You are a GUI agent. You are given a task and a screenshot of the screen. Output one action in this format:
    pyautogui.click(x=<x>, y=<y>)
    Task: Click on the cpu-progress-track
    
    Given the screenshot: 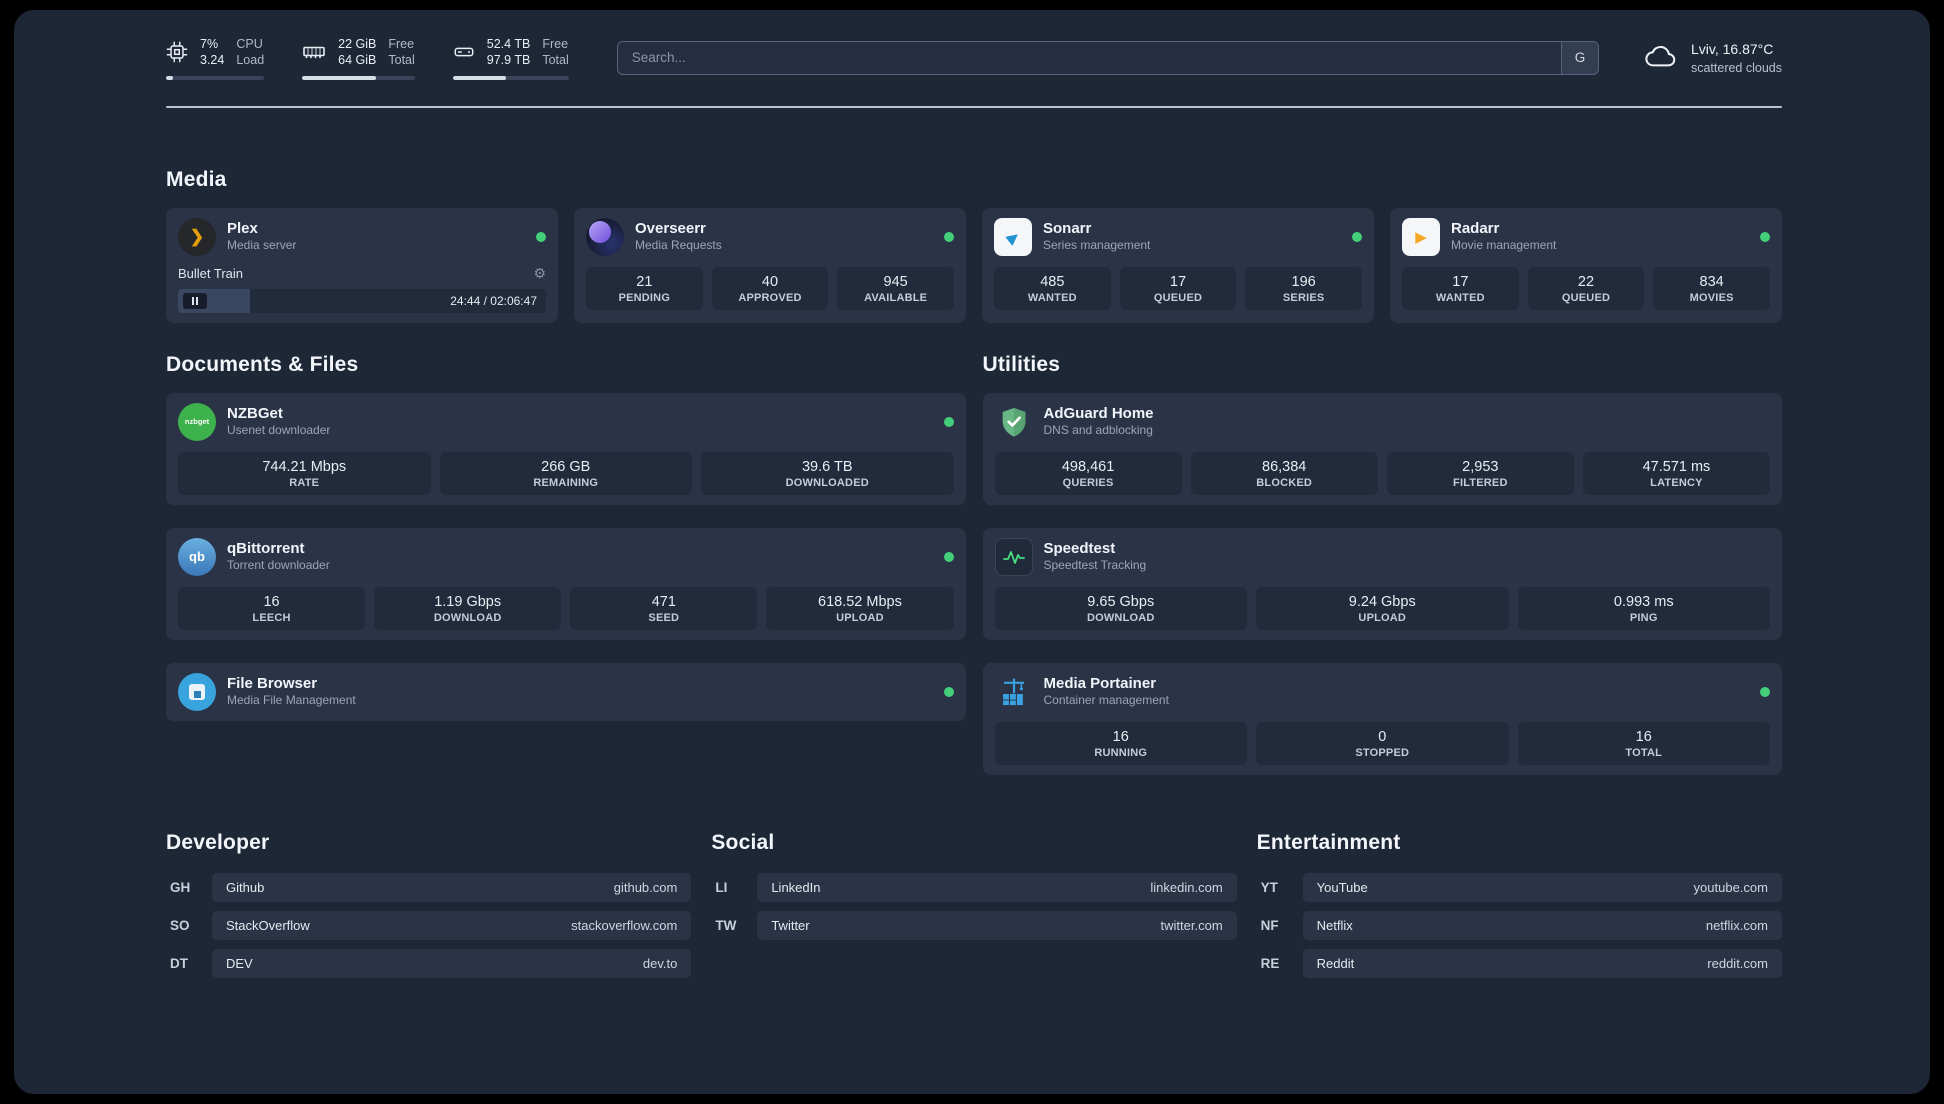 What is the action you would take?
    pyautogui.click(x=215, y=77)
    